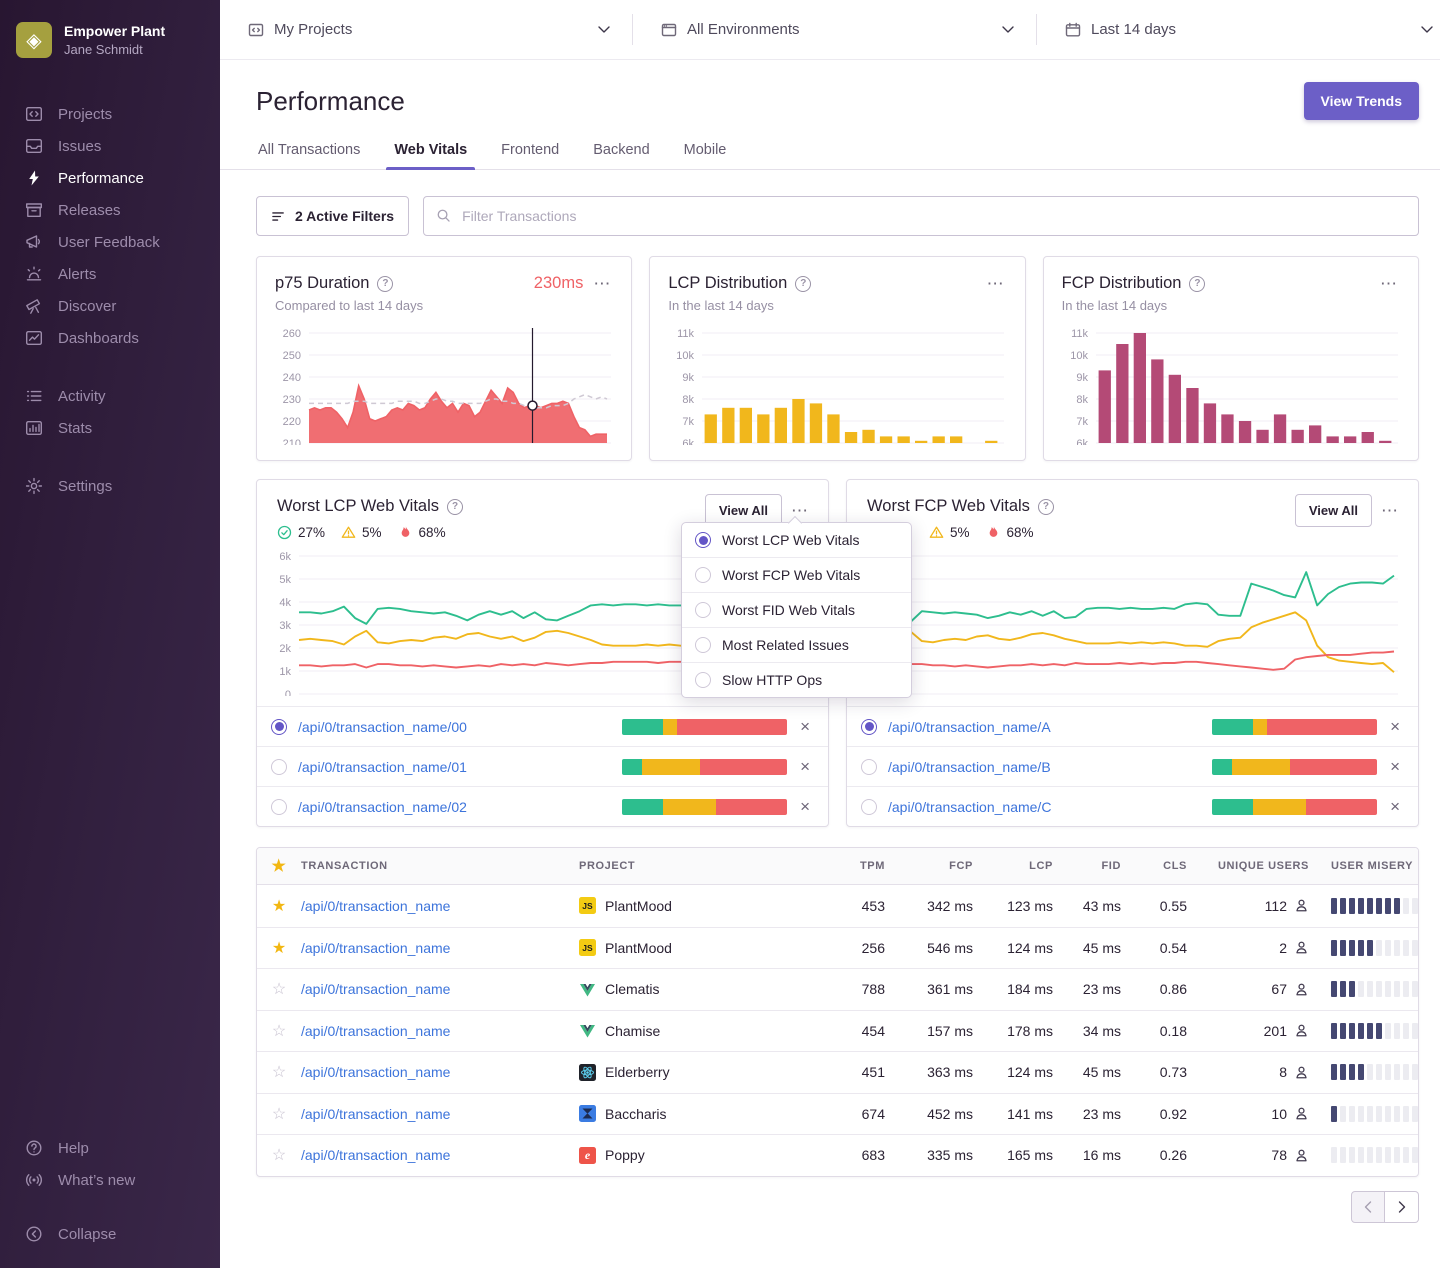  Describe the element at coordinates (426, 29) in the screenshot. I see `project-filter-dropdown: My Projects` at that location.